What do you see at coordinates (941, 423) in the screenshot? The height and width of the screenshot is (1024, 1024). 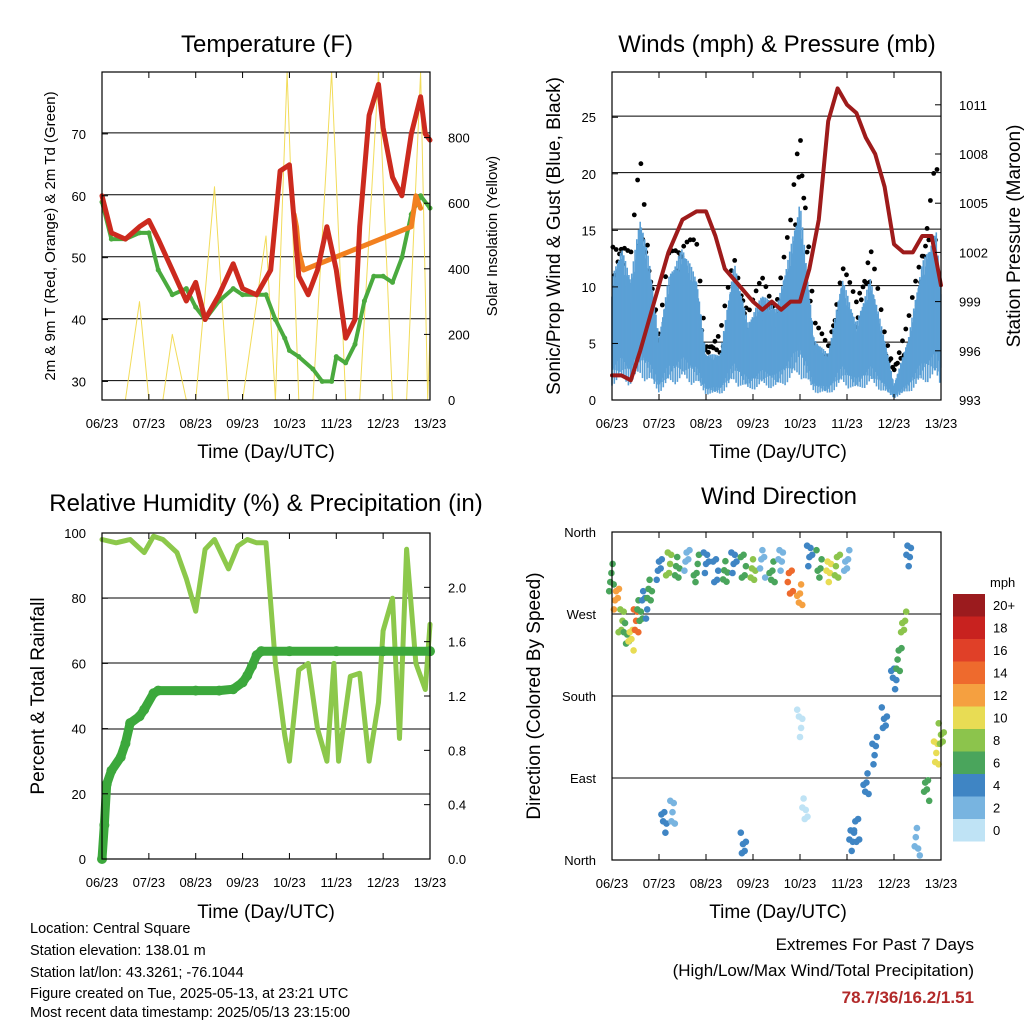 I see `x-tick-label: 13/23` at bounding box center [941, 423].